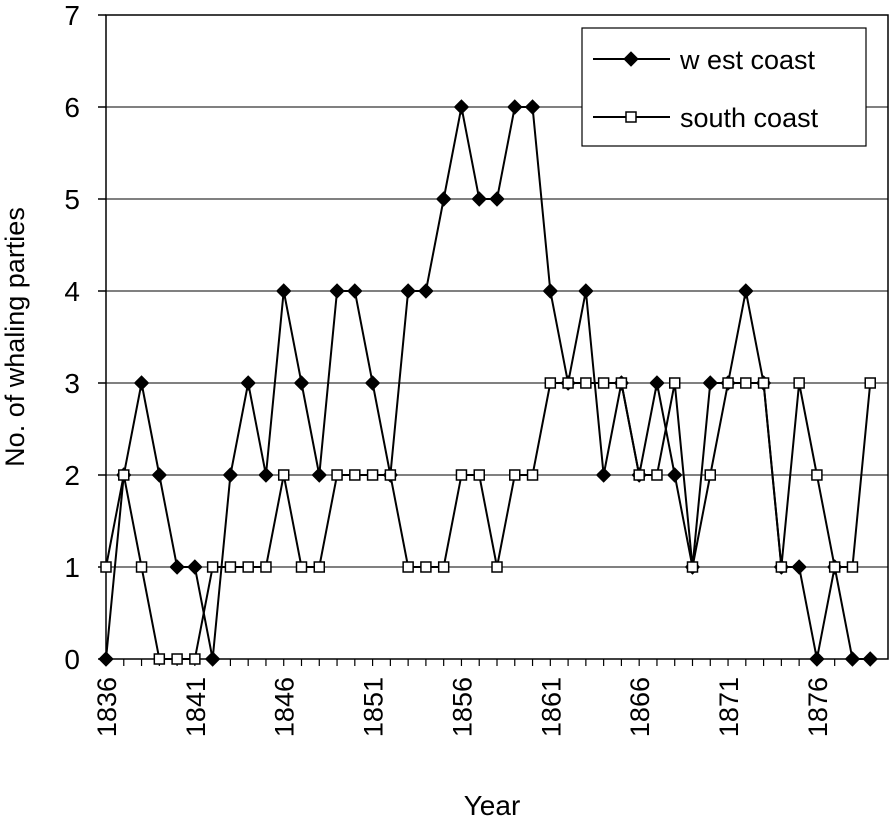 The width and height of the screenshot is (890, 819). I want to click on y-axis-ticks: 0 1 2 3 4 5 6 7, so click(85, 337).